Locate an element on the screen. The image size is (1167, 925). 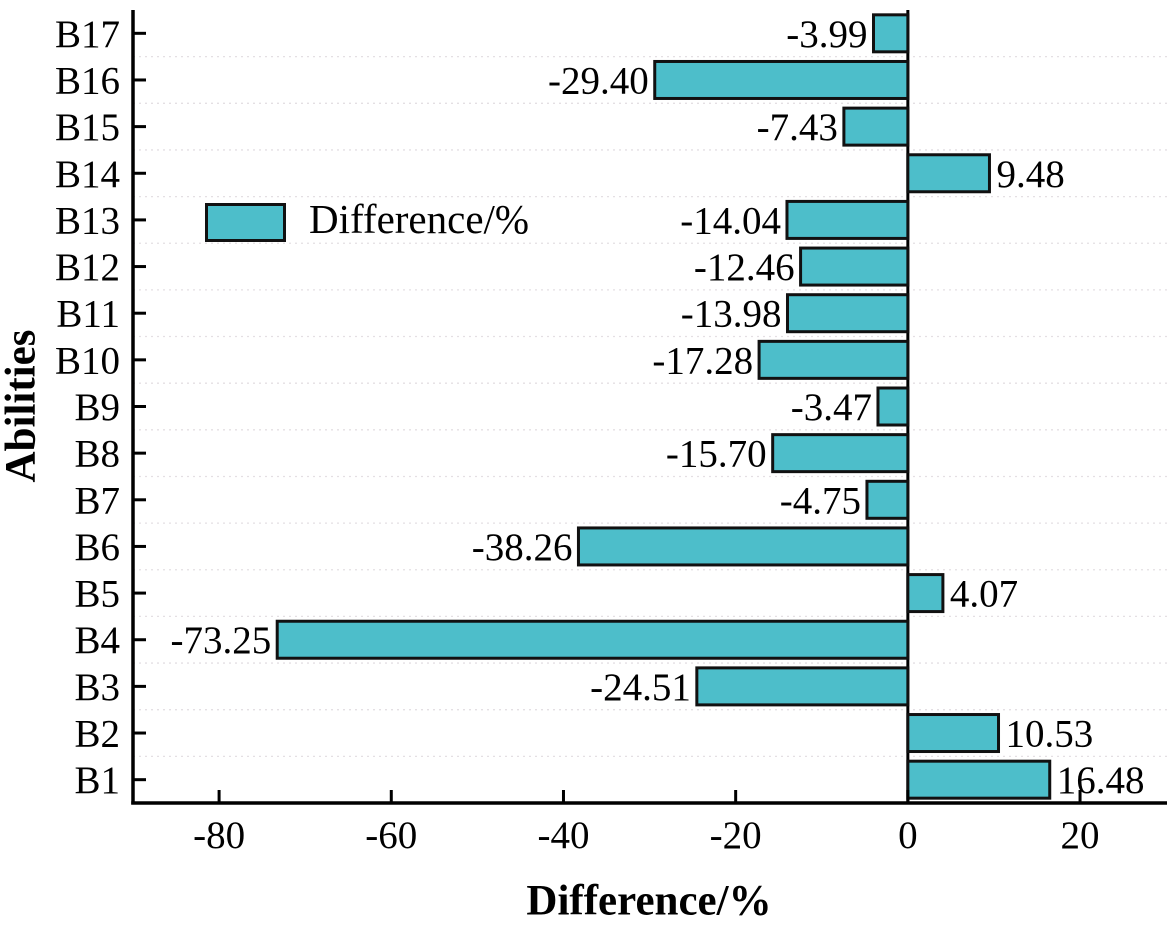
bar-value-label-B15: -7.43 is located at coordinates (797, 127).